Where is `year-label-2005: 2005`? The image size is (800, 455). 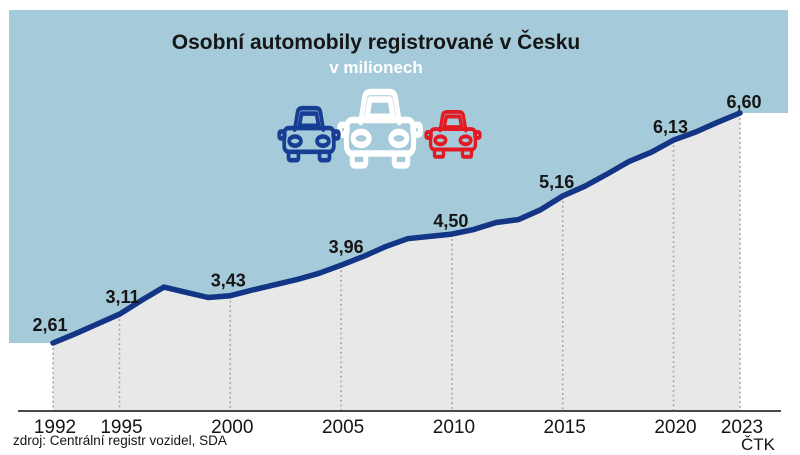
year-label-2005: 2005 is located at coordinates (343, 427).